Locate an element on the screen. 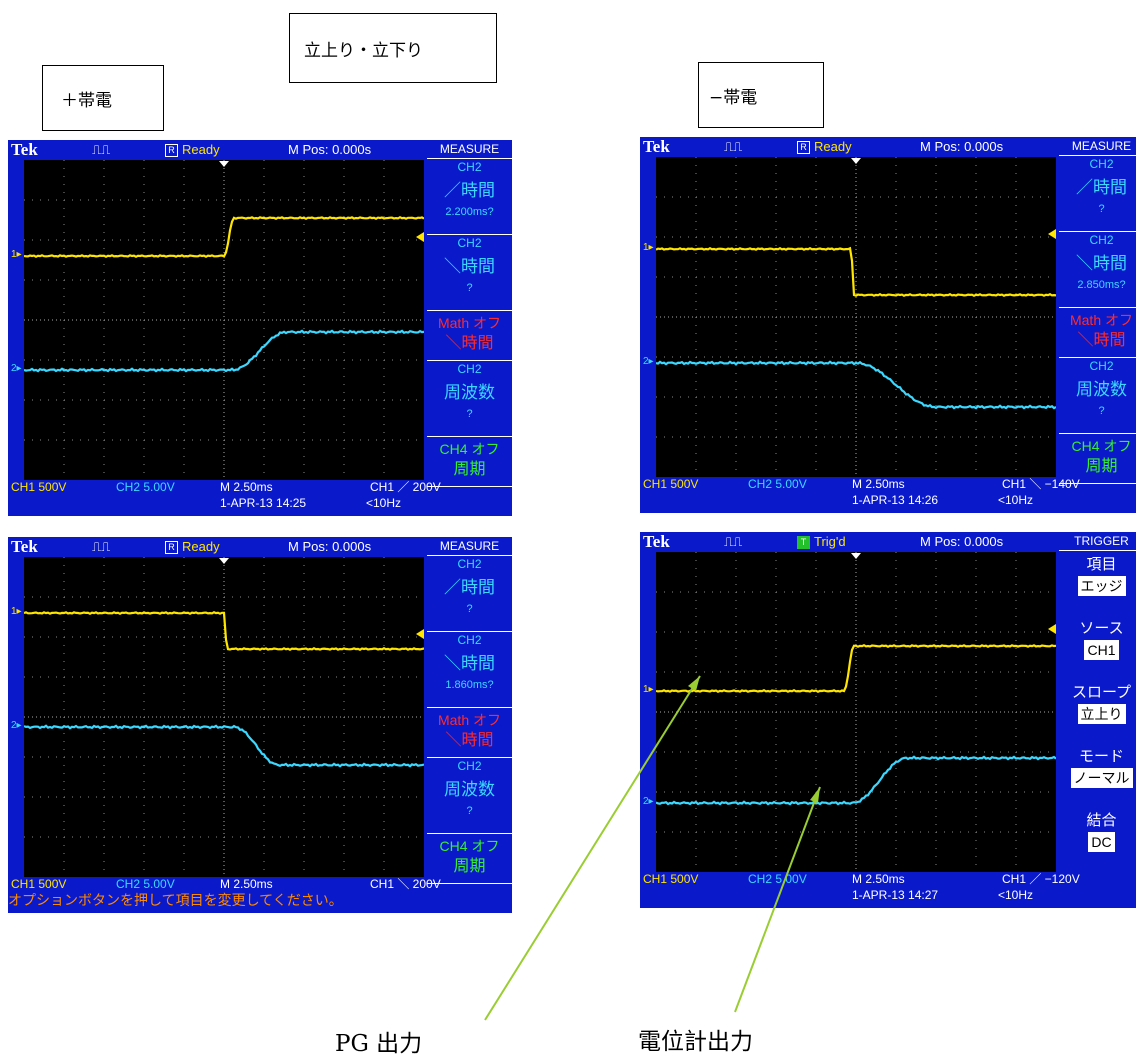  trigger-option-label: スロープ is located at coordinates (1101, 692).